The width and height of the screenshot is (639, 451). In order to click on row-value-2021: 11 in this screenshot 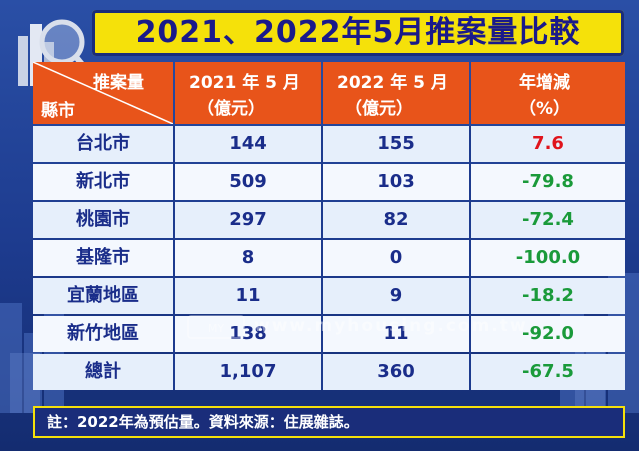, I will do `click(248, 295)`.